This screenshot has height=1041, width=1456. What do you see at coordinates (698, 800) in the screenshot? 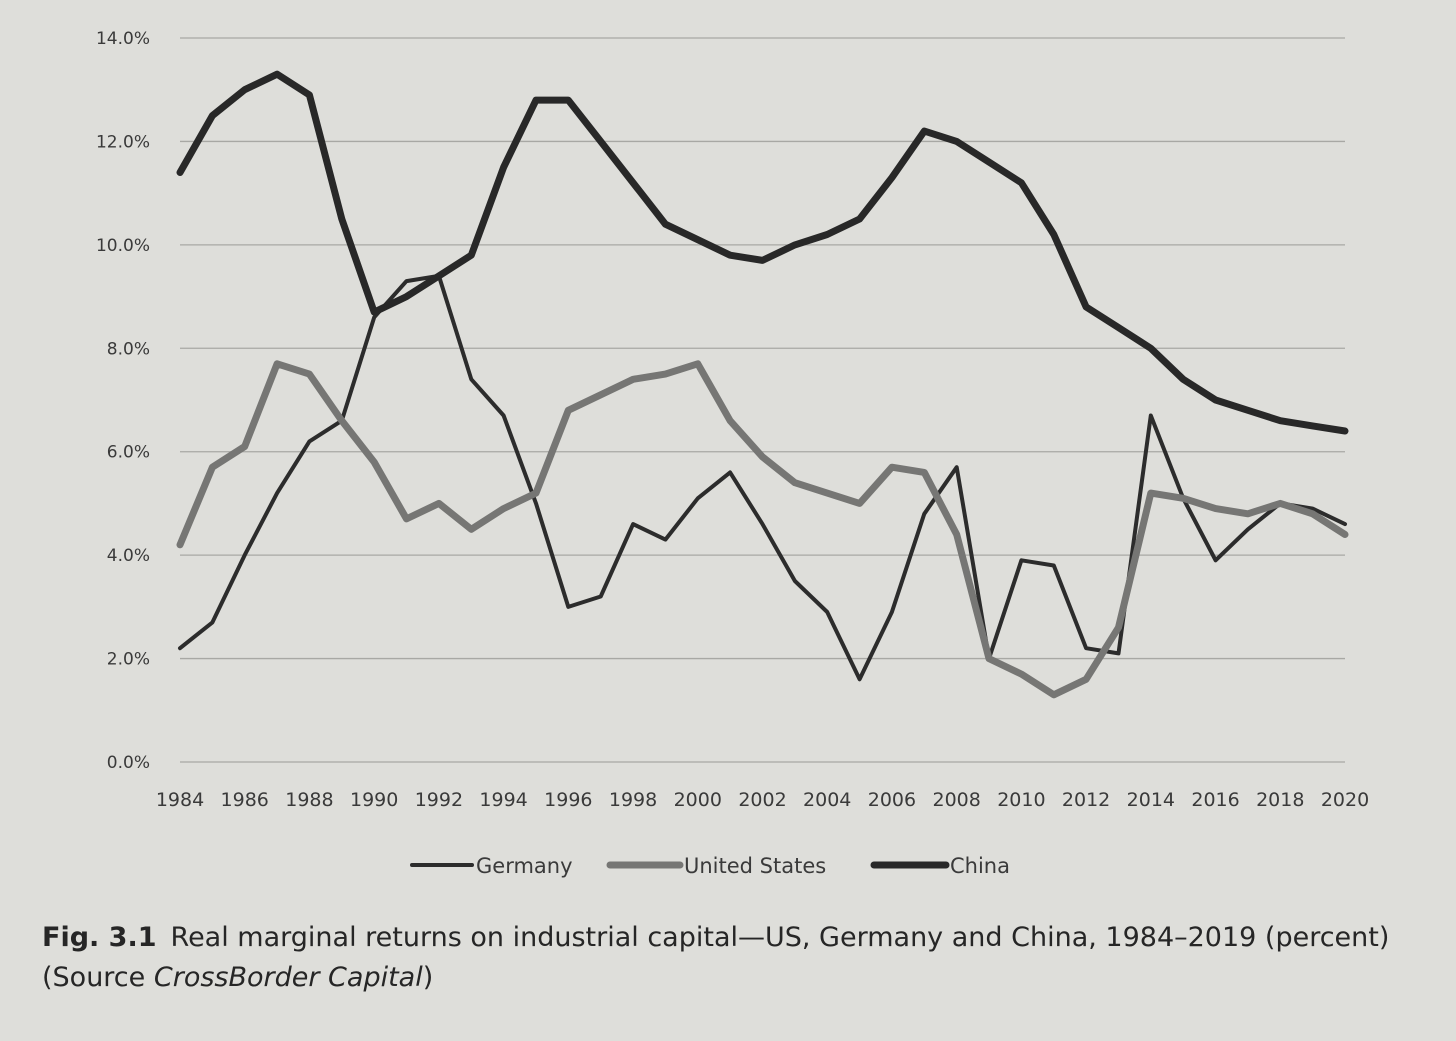
I see `x-tick-label: 2000` at bounding box center [698, 800].